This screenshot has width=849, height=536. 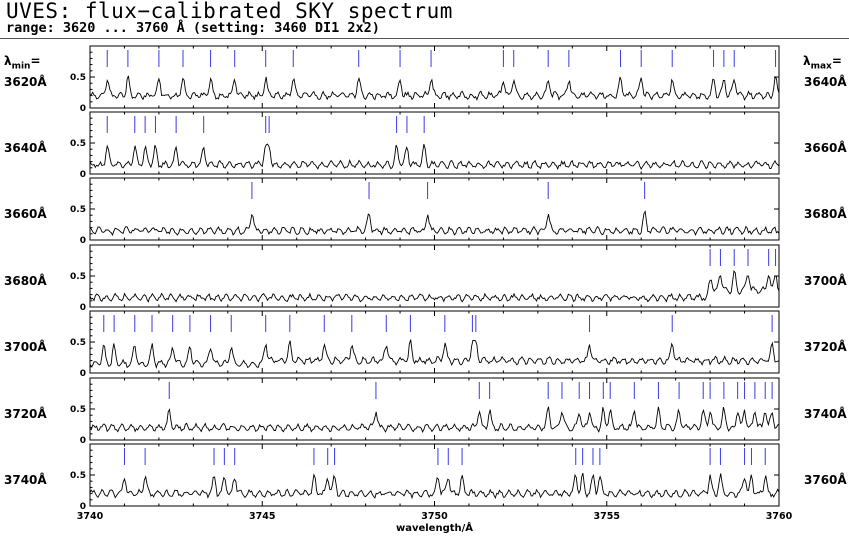 What do you see at coordinates (821, 66) in the screenshot?
I see `lambda-max-subscript: max` at bounding box center [821, 66].